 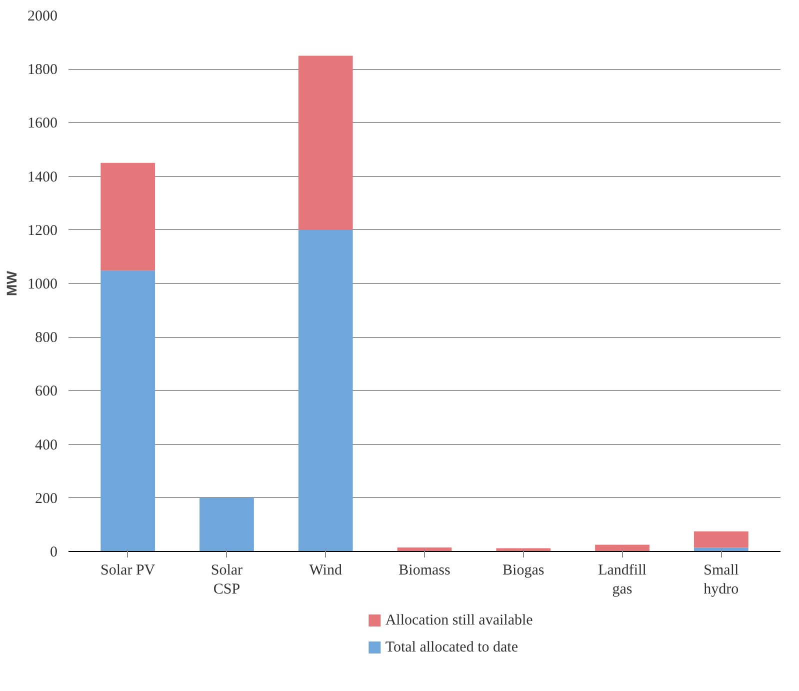 What do you see at coordinates (226, 580) in the screenshot?
I see `x-tick-label: Solar CSP` at bounding box center [226, 580].